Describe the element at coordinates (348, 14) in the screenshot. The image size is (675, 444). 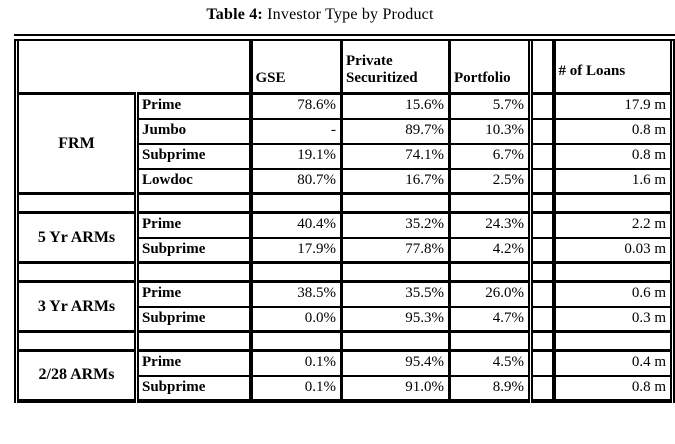
I see `table-caption-text: Investor Type by Product` at that location.